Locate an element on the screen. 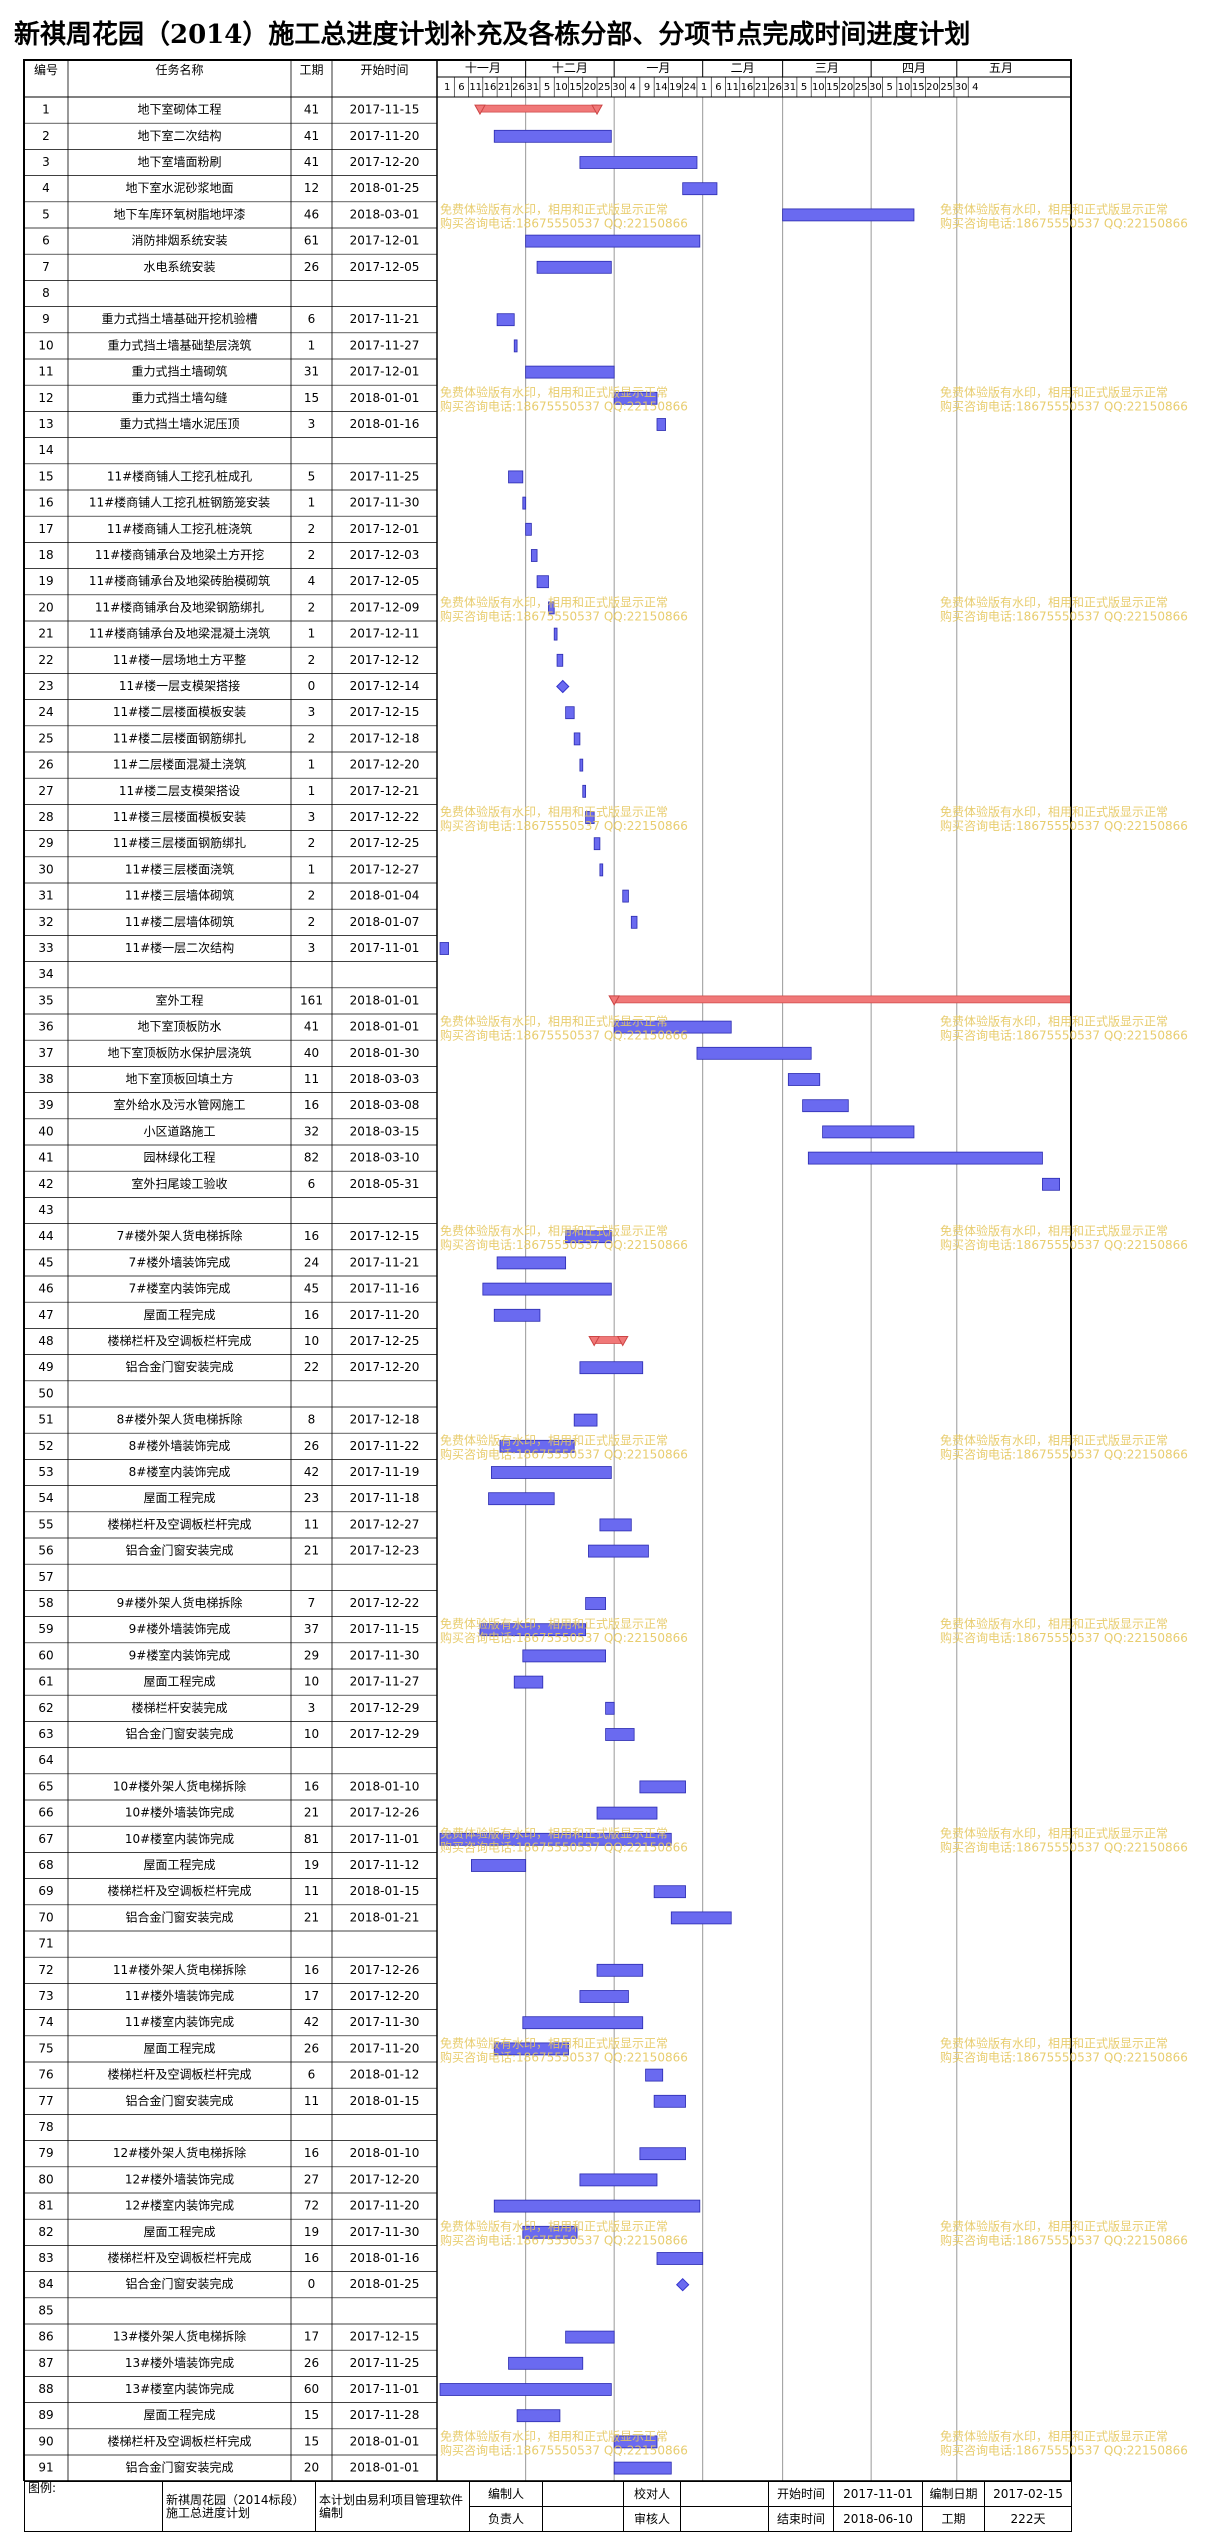  task-duration: 42 is located at coordinates (311, 2022).